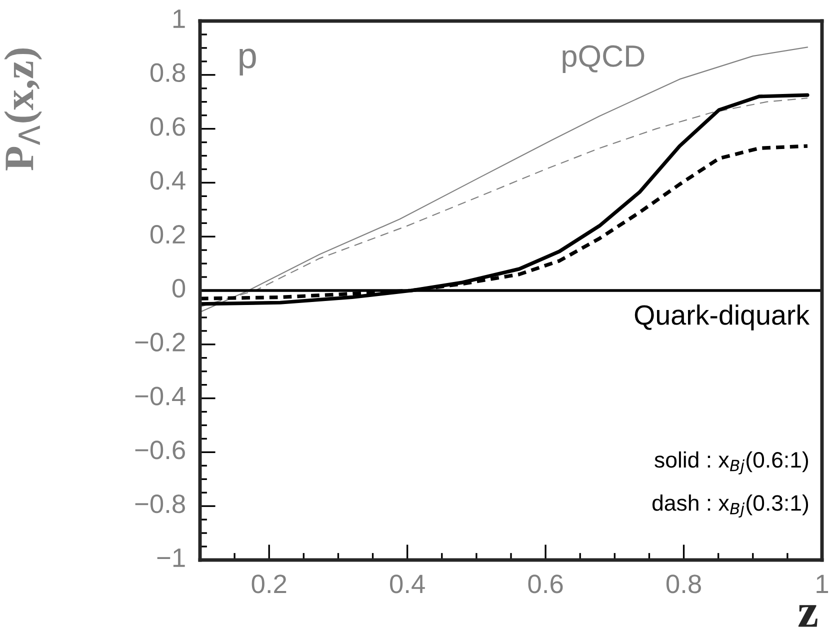 The height and width of the screenshot is (640, 834). I want to click on annotation: dash : x$_{Bj}$(0.3:1), so click(730, 506).